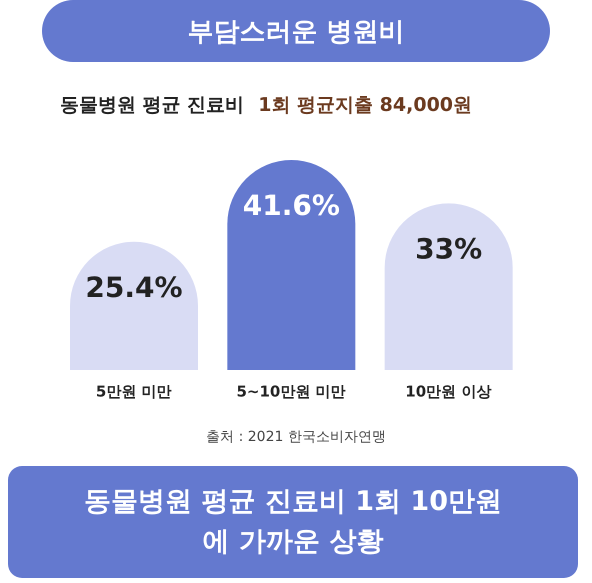 Image resolution: width=592 pixels, height=583 pixels. Describe the element at coordinates (448, 391) in the screenshot. I see `x-tick-label: 10만원 이상` at that location.